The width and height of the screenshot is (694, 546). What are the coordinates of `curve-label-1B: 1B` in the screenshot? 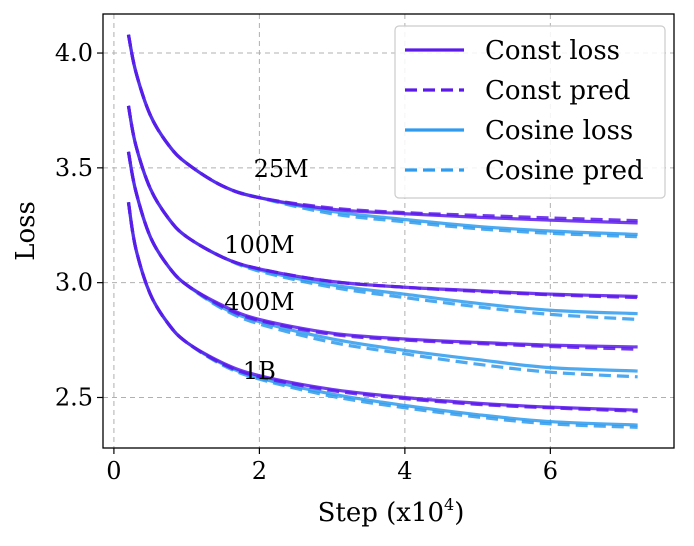 It's located at (259, 371).